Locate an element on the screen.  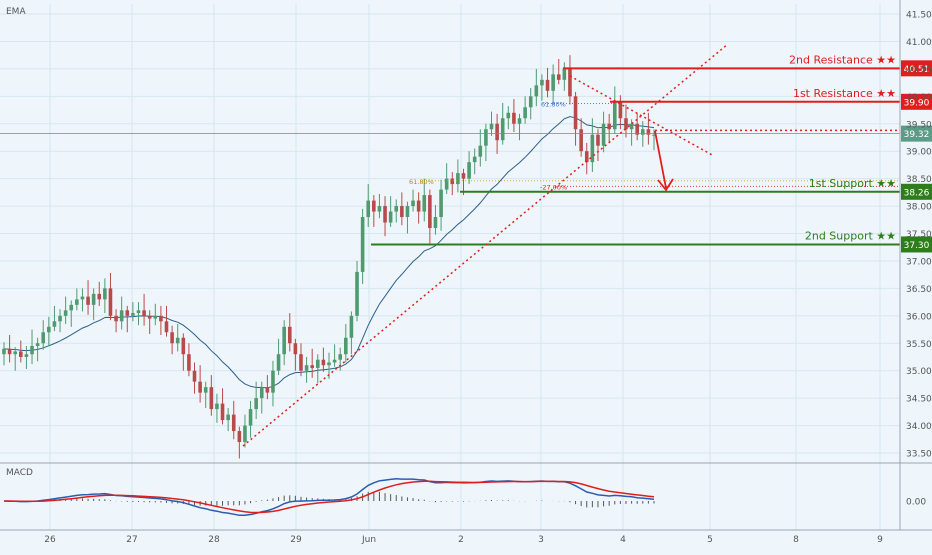
signal-line is located at coordinates (329, 497).